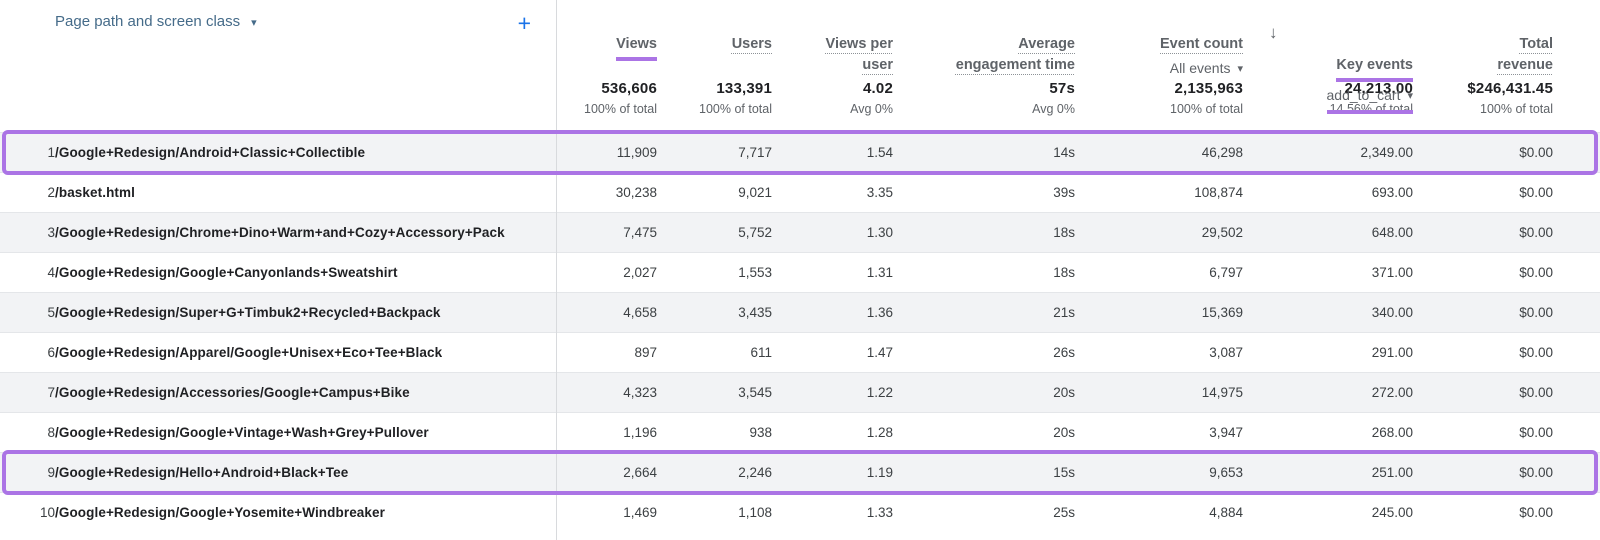 This screenshot has height=540, width=1600. I want to click on page-path: /basket.html, so click(95, 192).